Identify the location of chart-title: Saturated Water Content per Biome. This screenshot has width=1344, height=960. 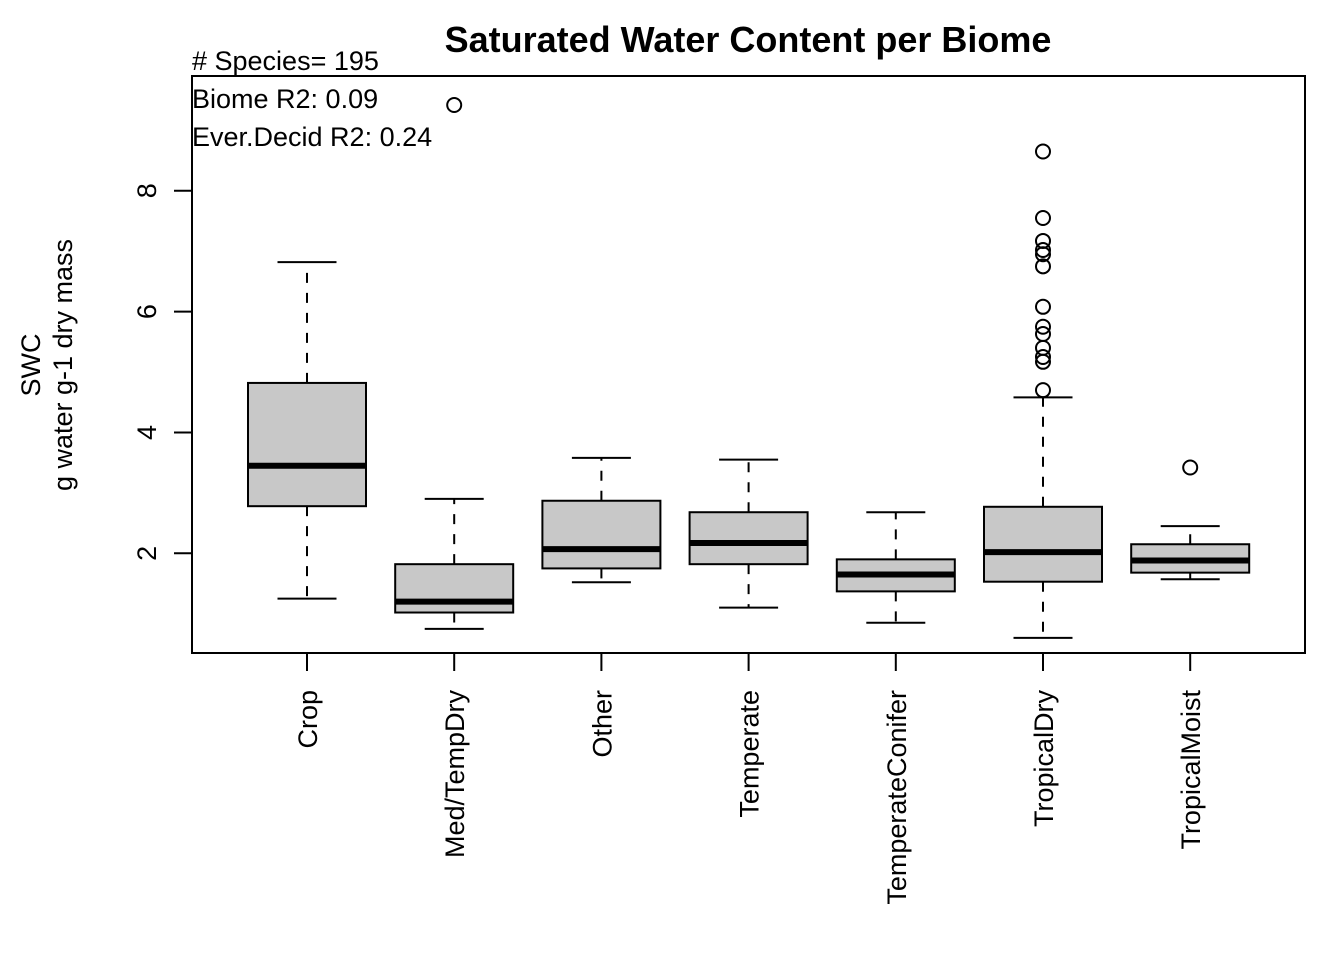
(748, 39).